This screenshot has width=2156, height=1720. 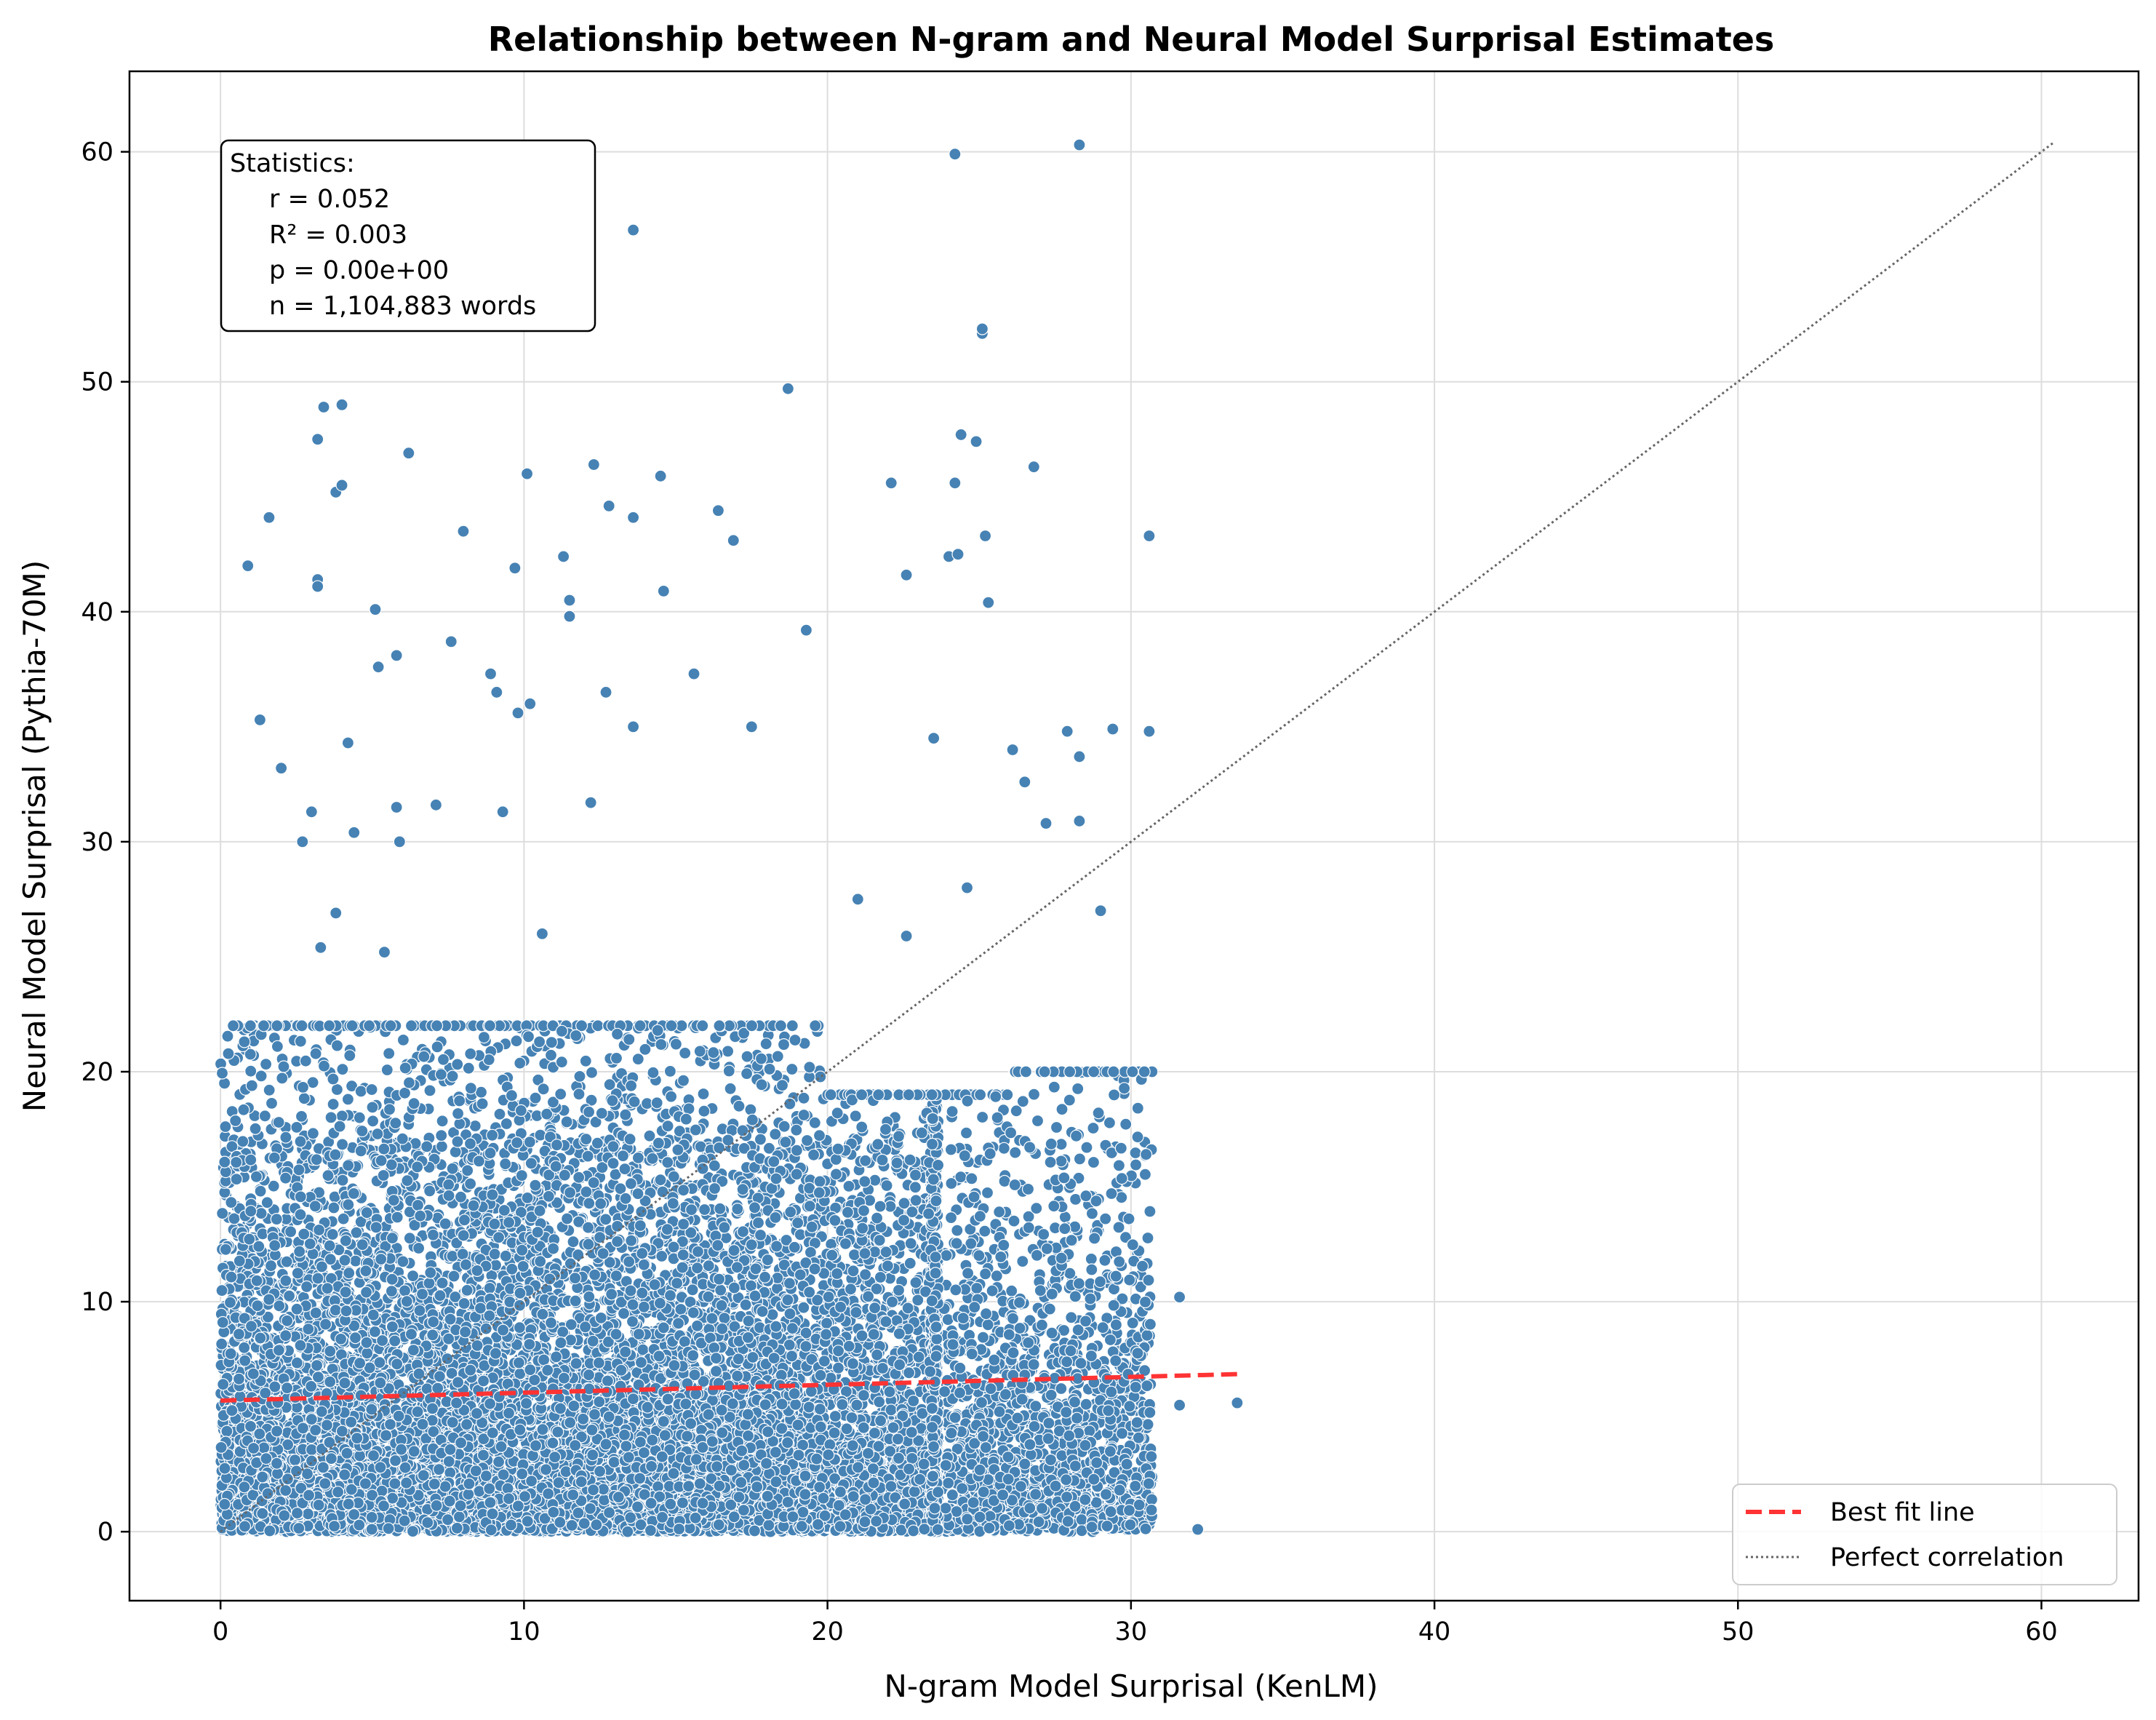 What do you see at coordinates (686, 1279) in the screenshot?
I see `scatter-points-dense` at bounding box center [686, 1279].